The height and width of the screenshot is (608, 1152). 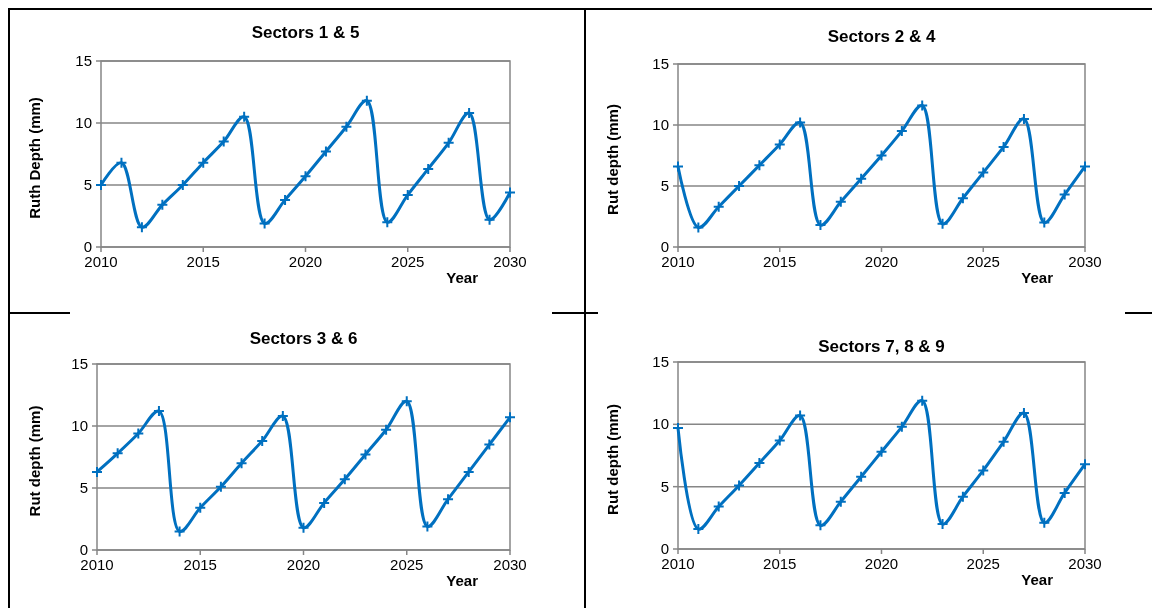 What do you see at coordinates (34, 158) in the screenshot?
I see `y-axis-title: Ruth Depth (mm)` at bounding box center [34, 158].